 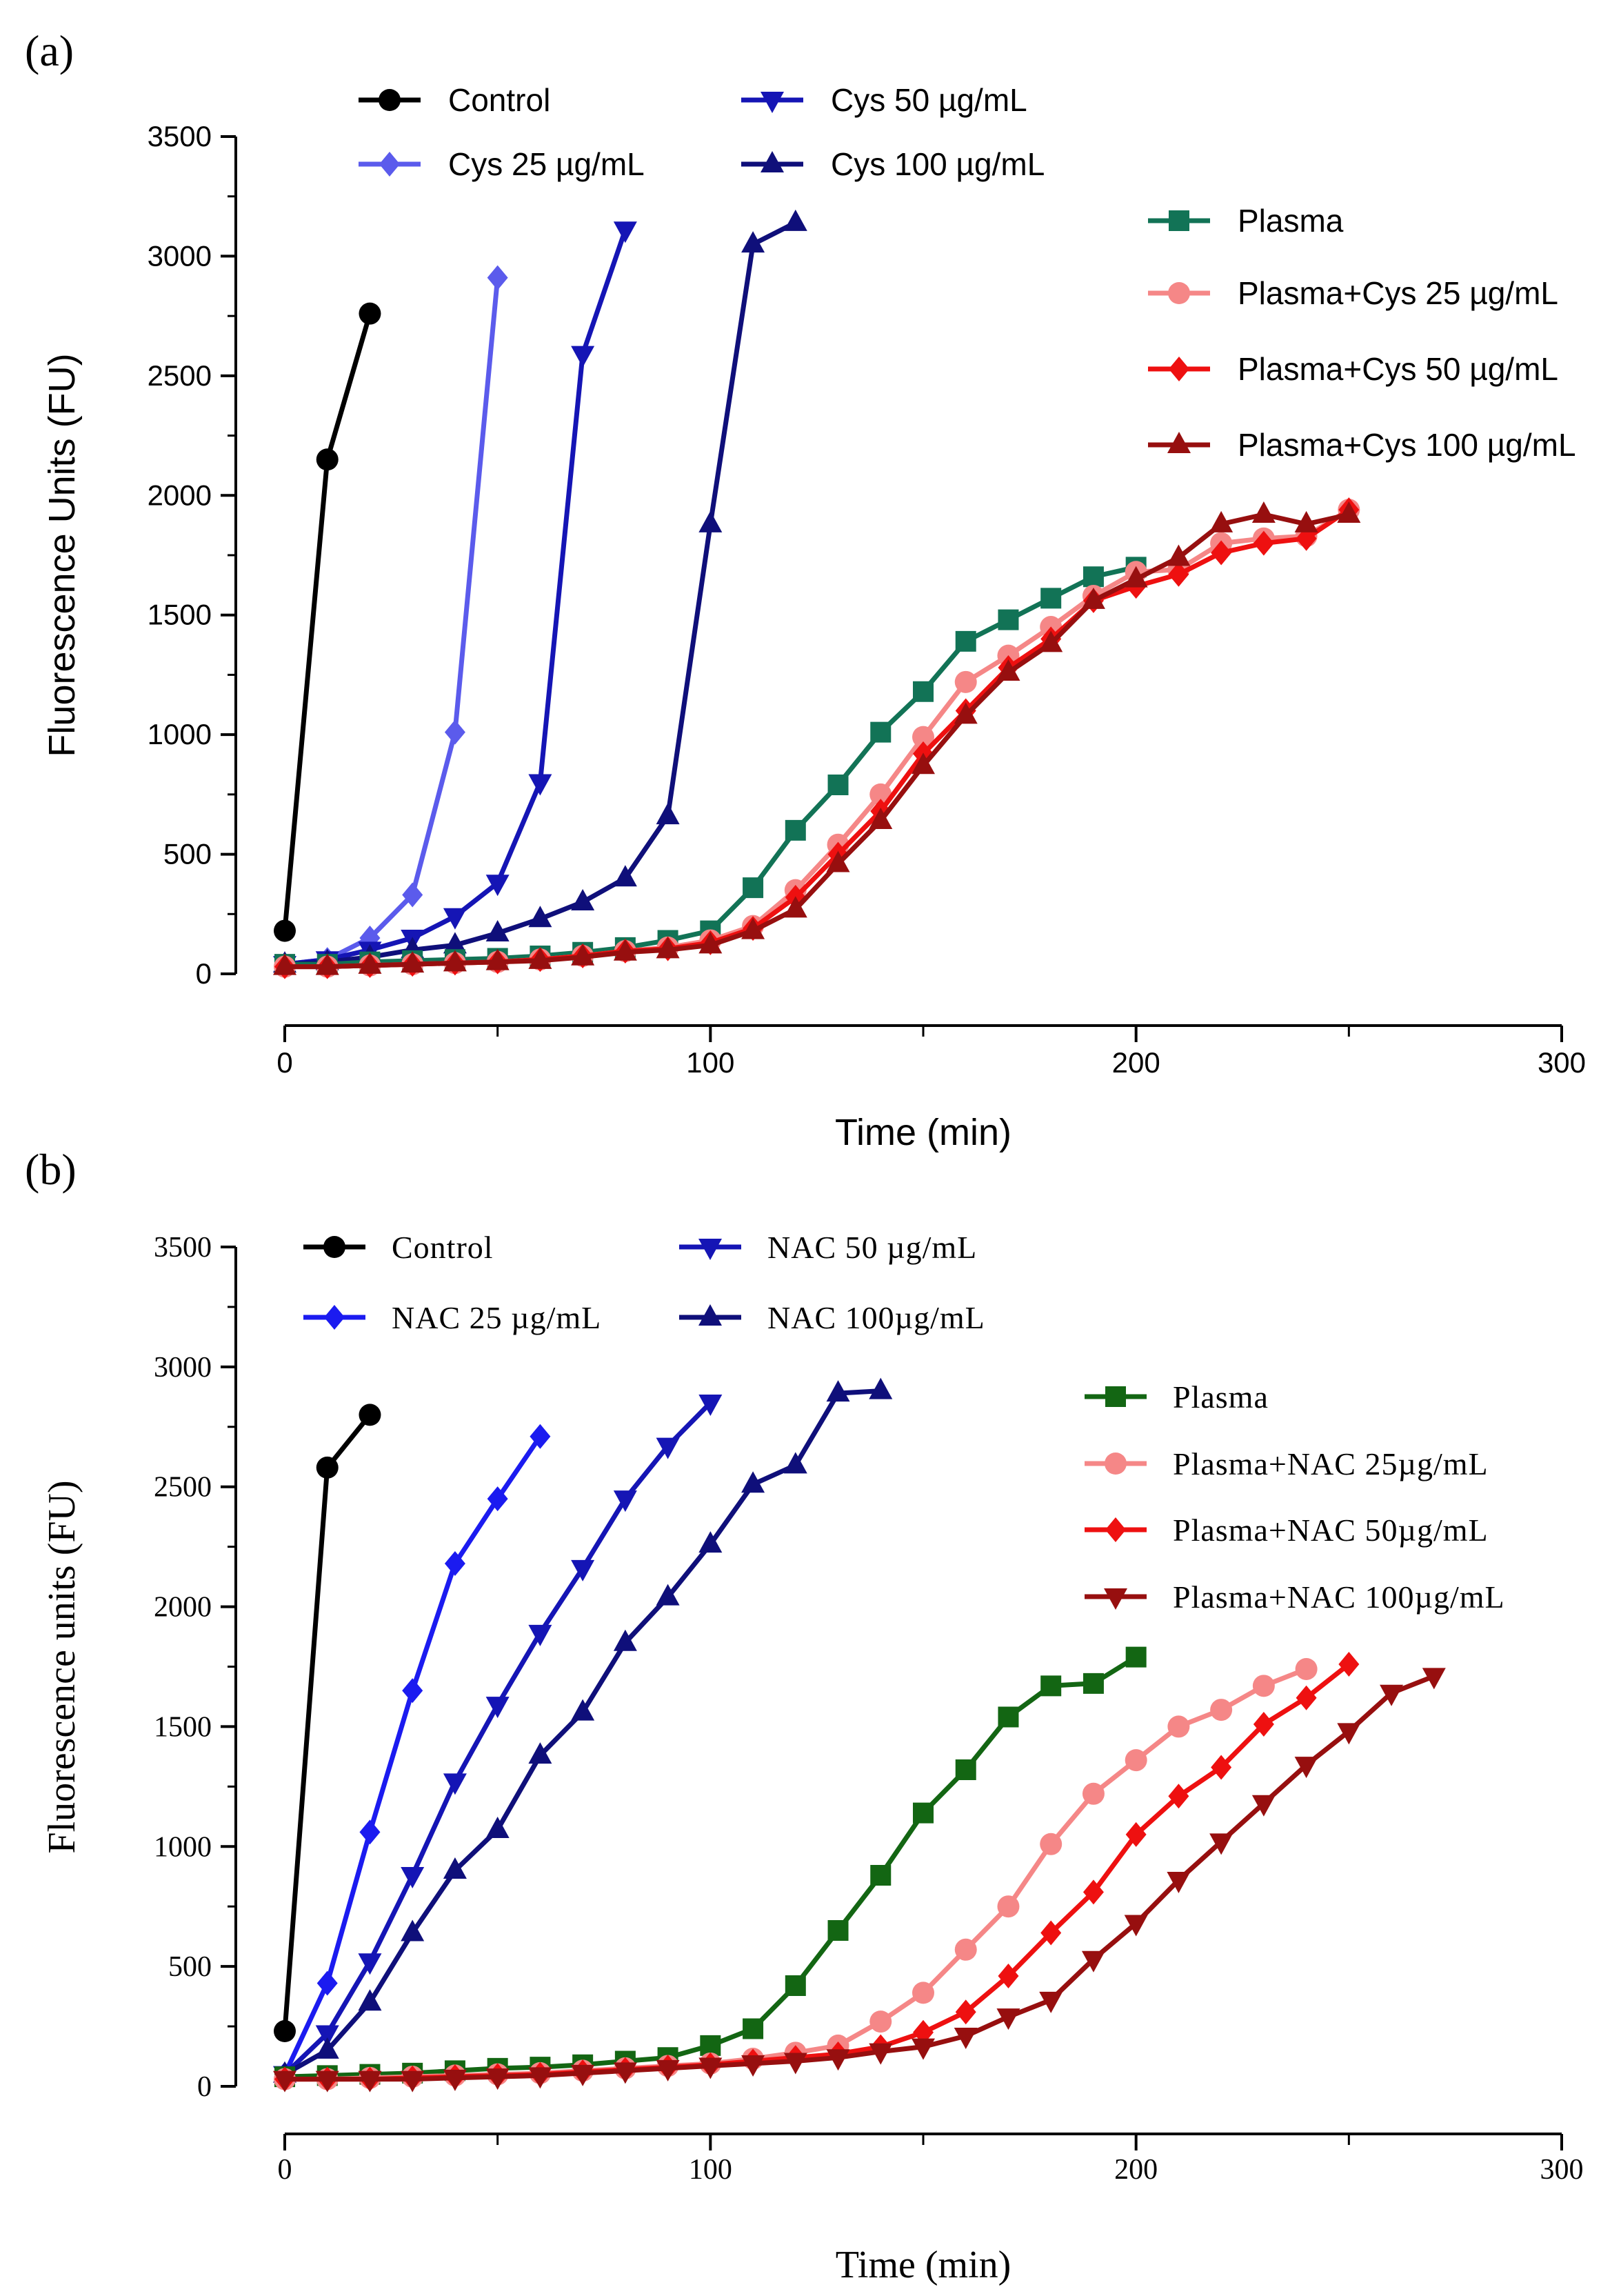 I want to click on legend-item: Control, so click(x=454, y=100).